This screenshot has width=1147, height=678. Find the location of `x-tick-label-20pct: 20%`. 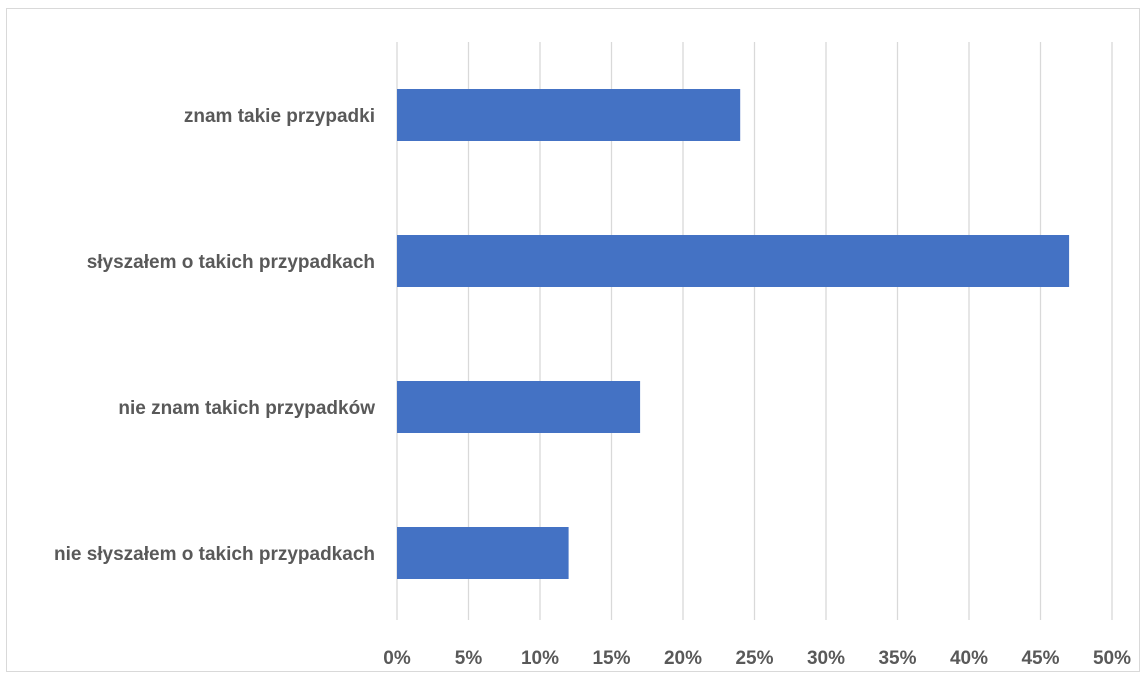

x-tick-label-20pct: 20% is located at coordinates (683, 658).